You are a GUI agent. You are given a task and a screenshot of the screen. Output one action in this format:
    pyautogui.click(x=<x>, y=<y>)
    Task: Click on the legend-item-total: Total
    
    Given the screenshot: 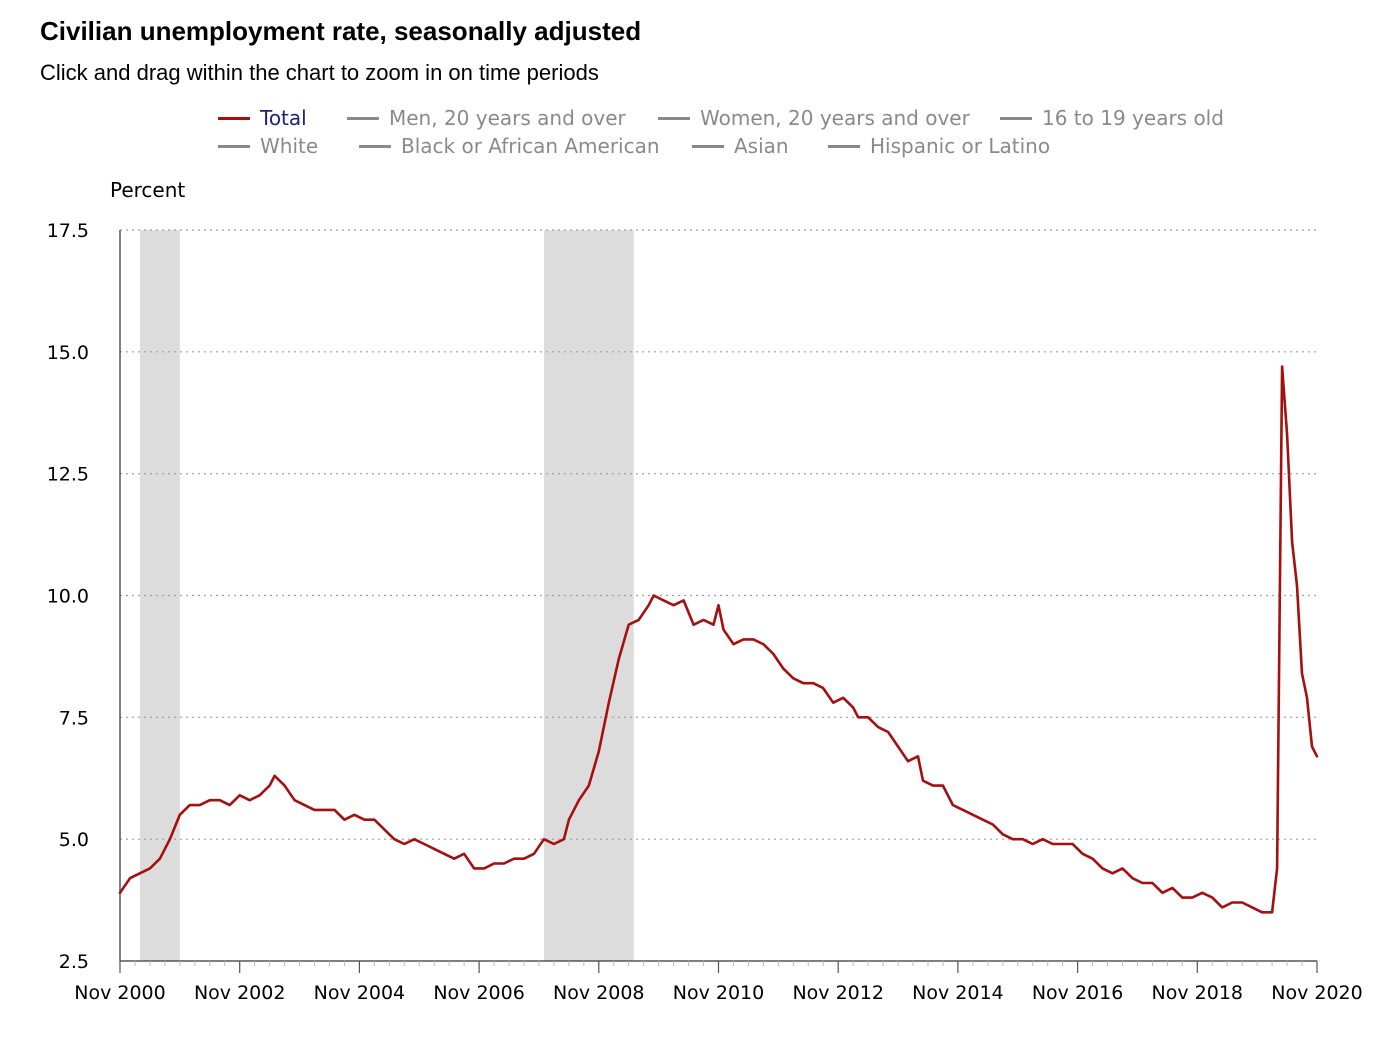 What is the action you would take?
    pyautogui.click(x=262, y=118)
    